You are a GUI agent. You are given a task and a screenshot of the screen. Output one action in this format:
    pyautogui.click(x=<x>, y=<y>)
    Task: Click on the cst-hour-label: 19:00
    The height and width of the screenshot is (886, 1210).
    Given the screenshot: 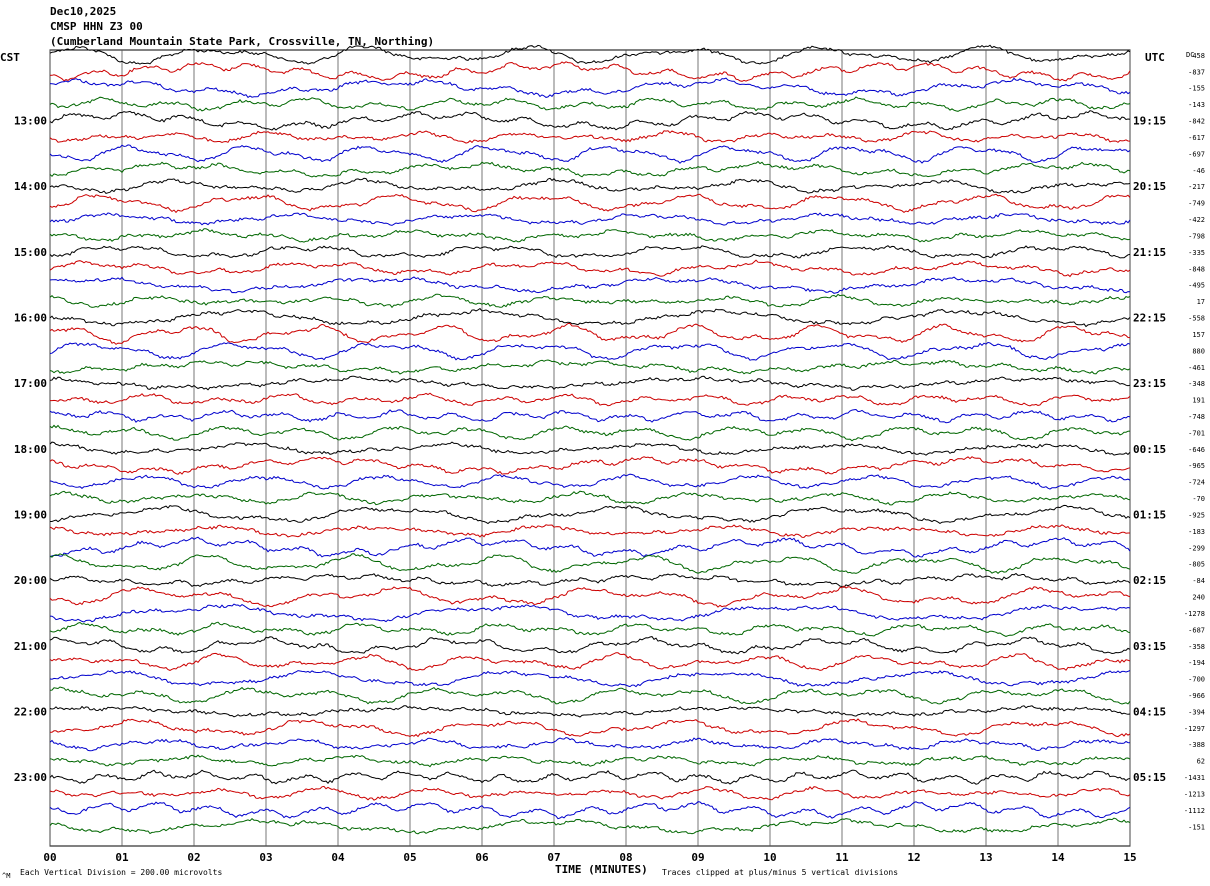 What is the action you would take?
    pyautogui.click(x=30, y=514)
    